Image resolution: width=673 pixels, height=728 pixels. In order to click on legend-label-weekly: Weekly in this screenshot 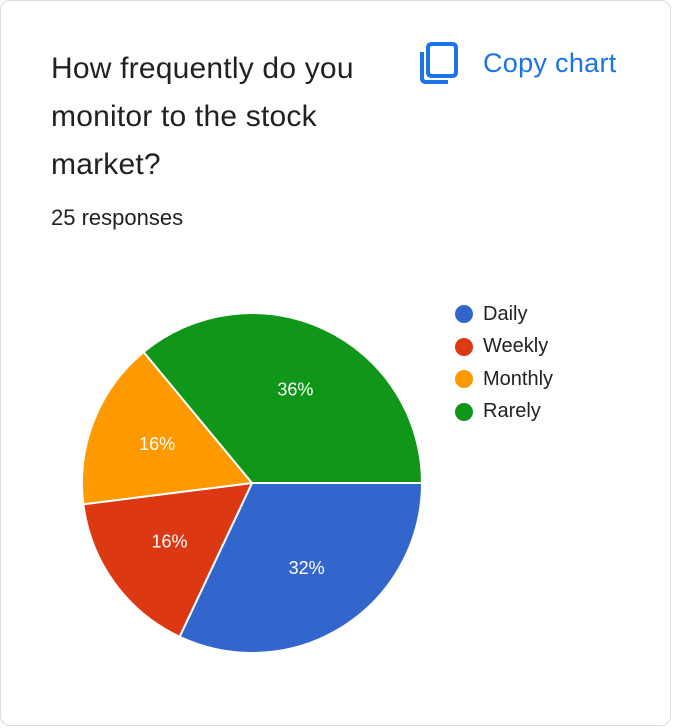, I will do `click(516, 346)`.